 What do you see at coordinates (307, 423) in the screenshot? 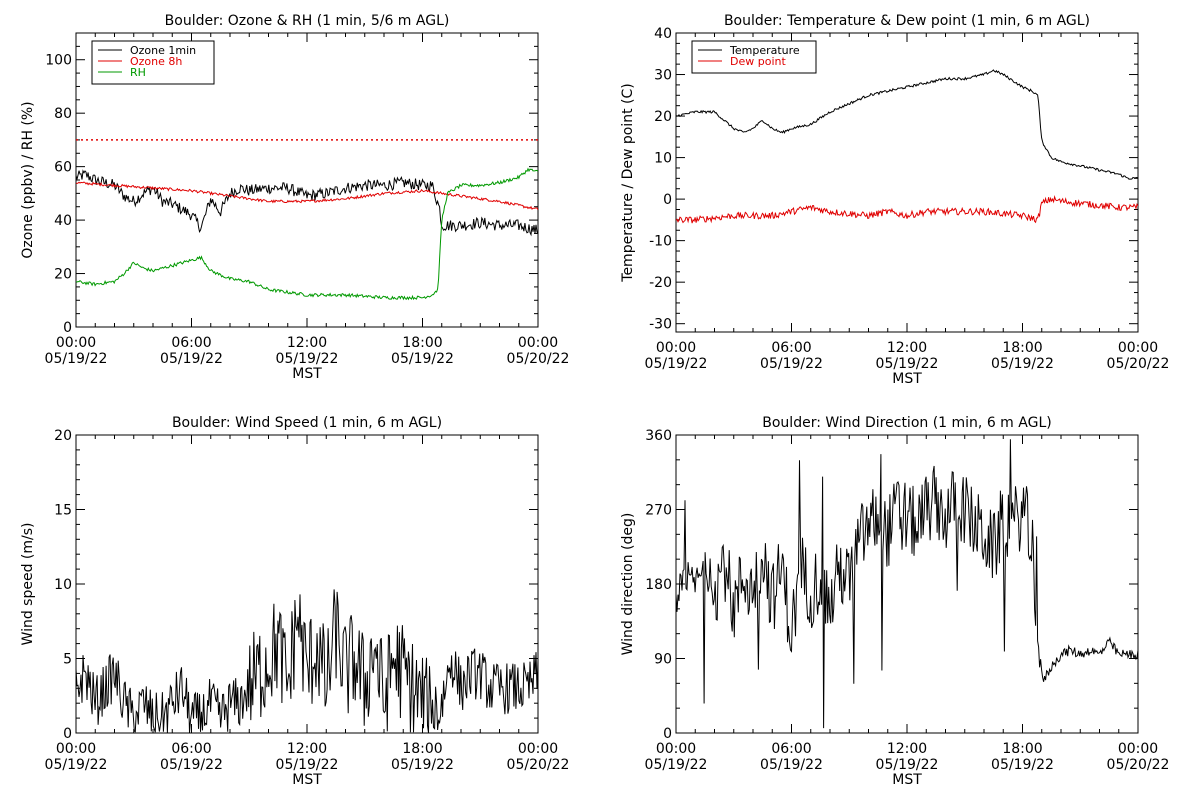
I see `chart-title: Boulder: Wind Speed (1 min, 6 m AGL)` at bounding box center [307, 423].